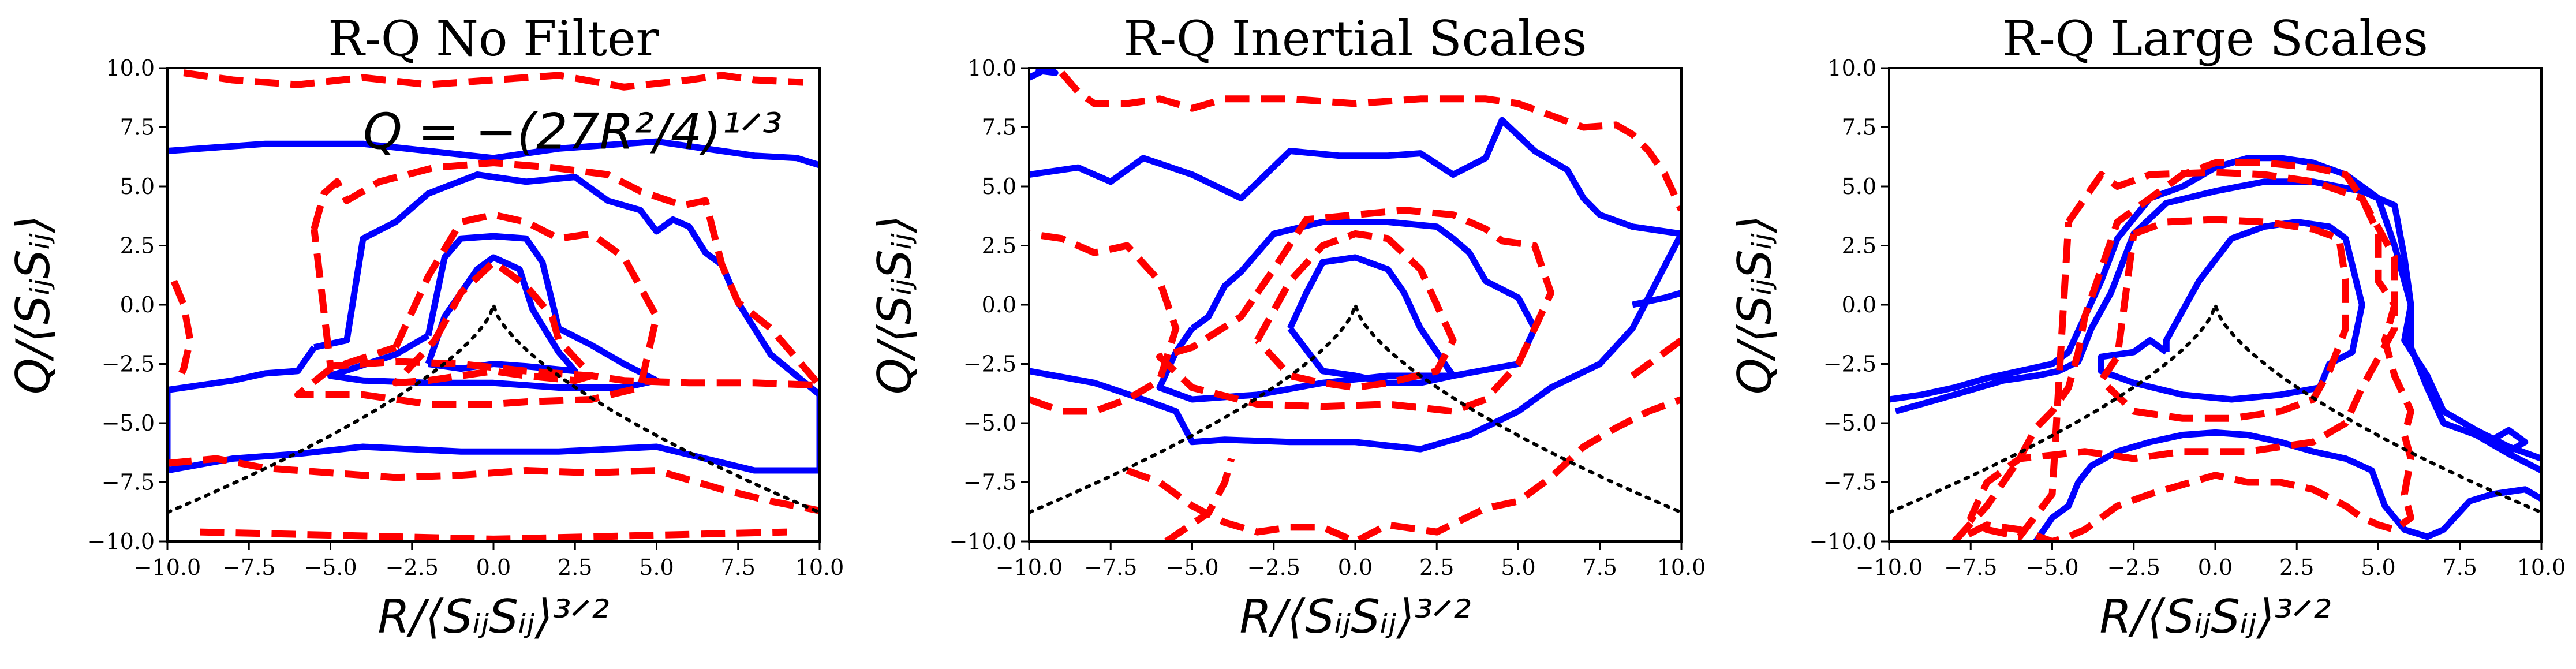 The width and height of the screenshot is (2576, 669). I want to click on series-red-outer-bottom, so click(493, 484).